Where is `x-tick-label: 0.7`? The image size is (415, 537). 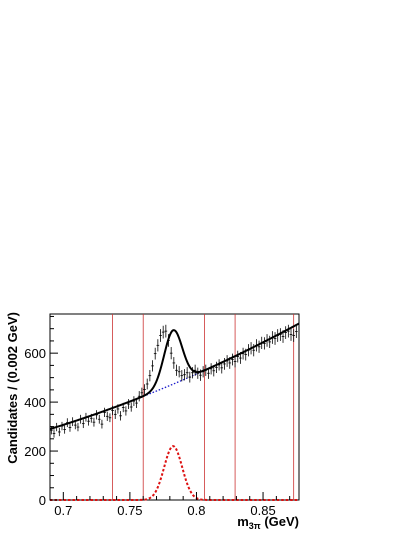 x-tick-label: 0.7 is located at coordinates (63, 510).